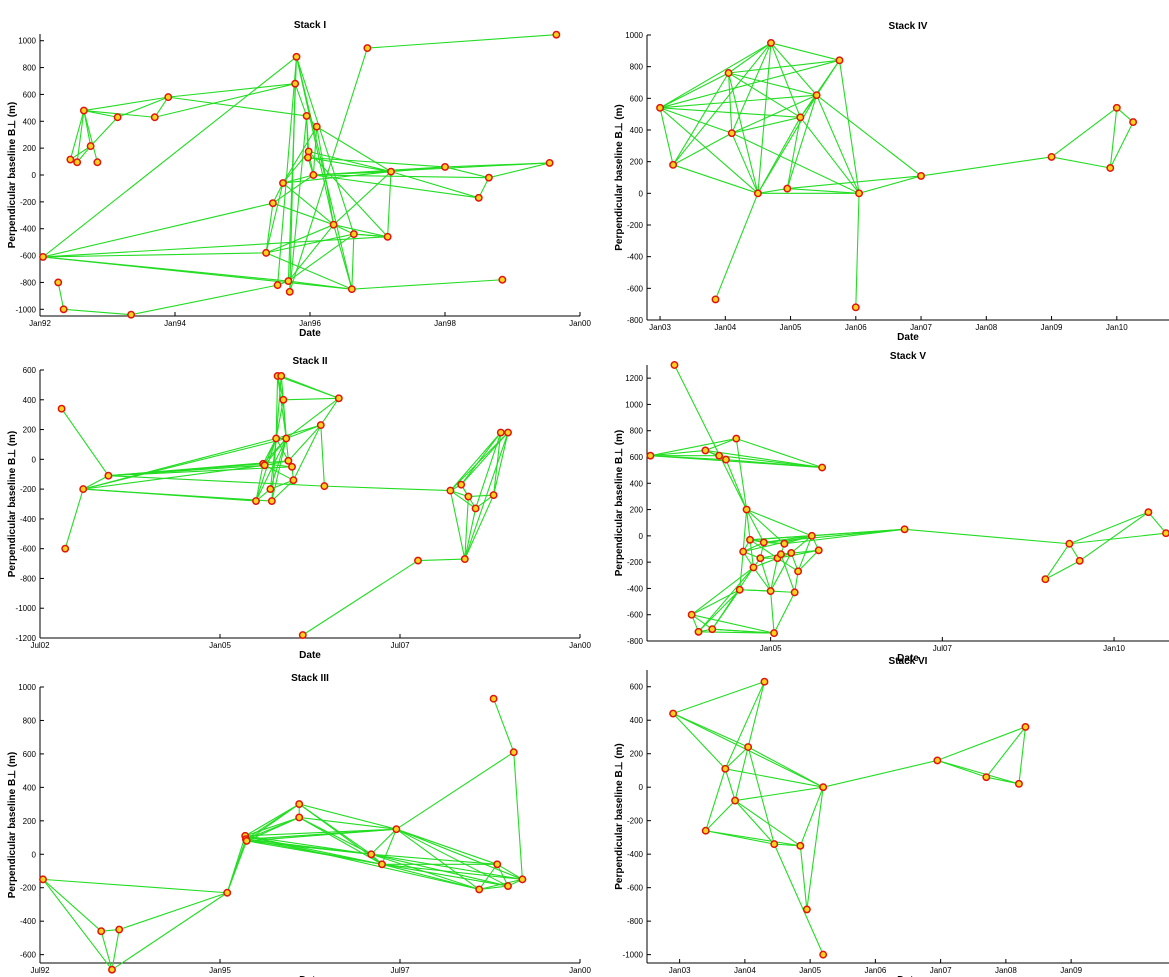 The image size is (1169, 977). I want to click on y-tick-label: -600, so click(635, 888).